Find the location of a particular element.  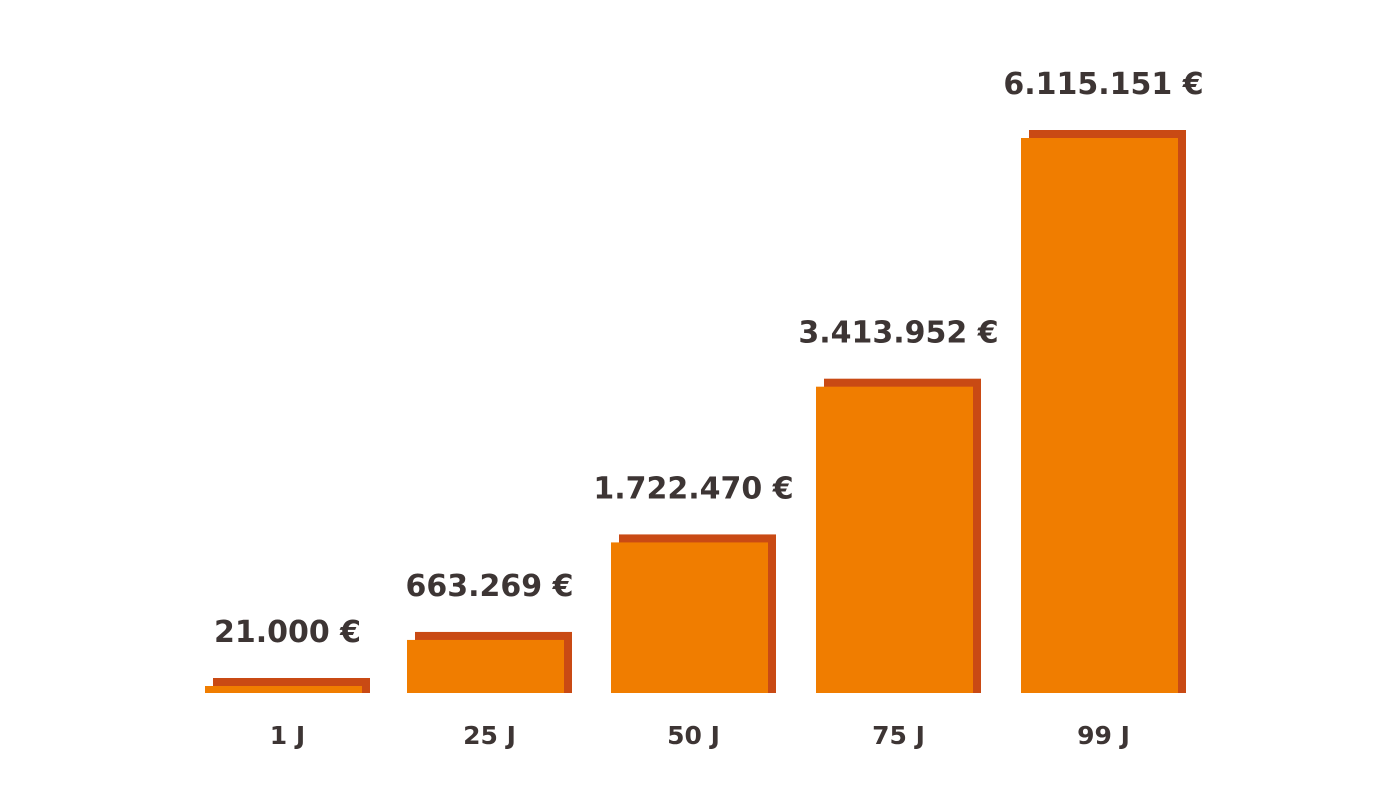

bar-value-label: 3.413.952 € is located at coordinates (898, 333).